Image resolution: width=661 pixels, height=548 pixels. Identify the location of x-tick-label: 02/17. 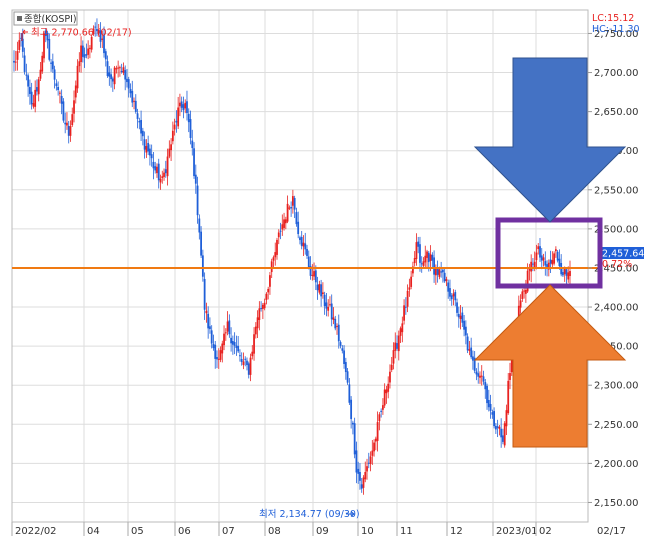
(611, 531).